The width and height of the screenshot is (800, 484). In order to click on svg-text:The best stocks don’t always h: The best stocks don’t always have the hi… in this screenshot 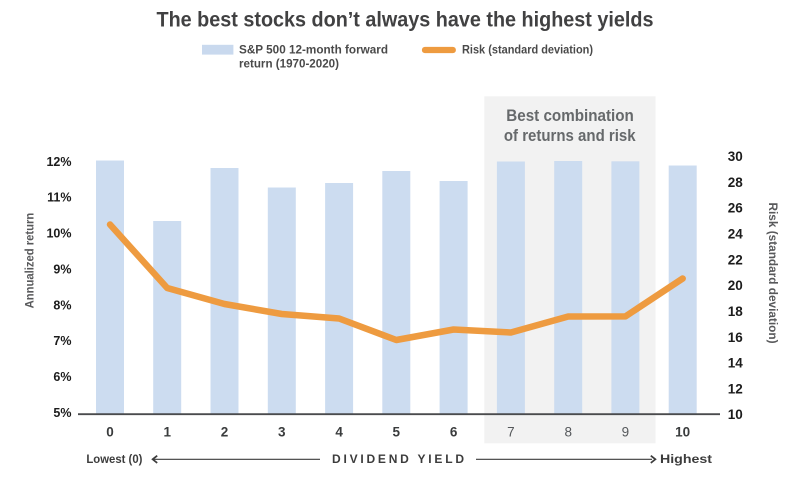, I will do `click(405, 20)`.